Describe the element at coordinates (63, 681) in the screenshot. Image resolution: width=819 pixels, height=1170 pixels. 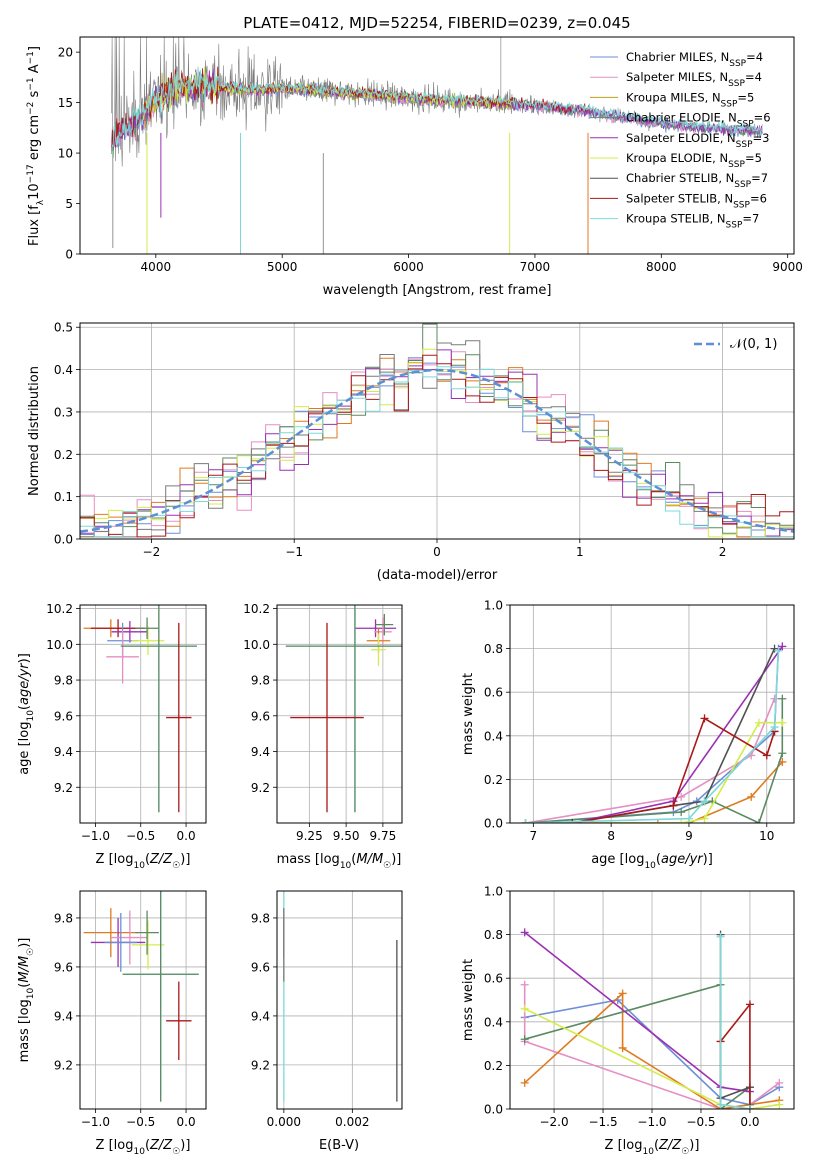
I see `y-tick-label: 9.8` at that location.